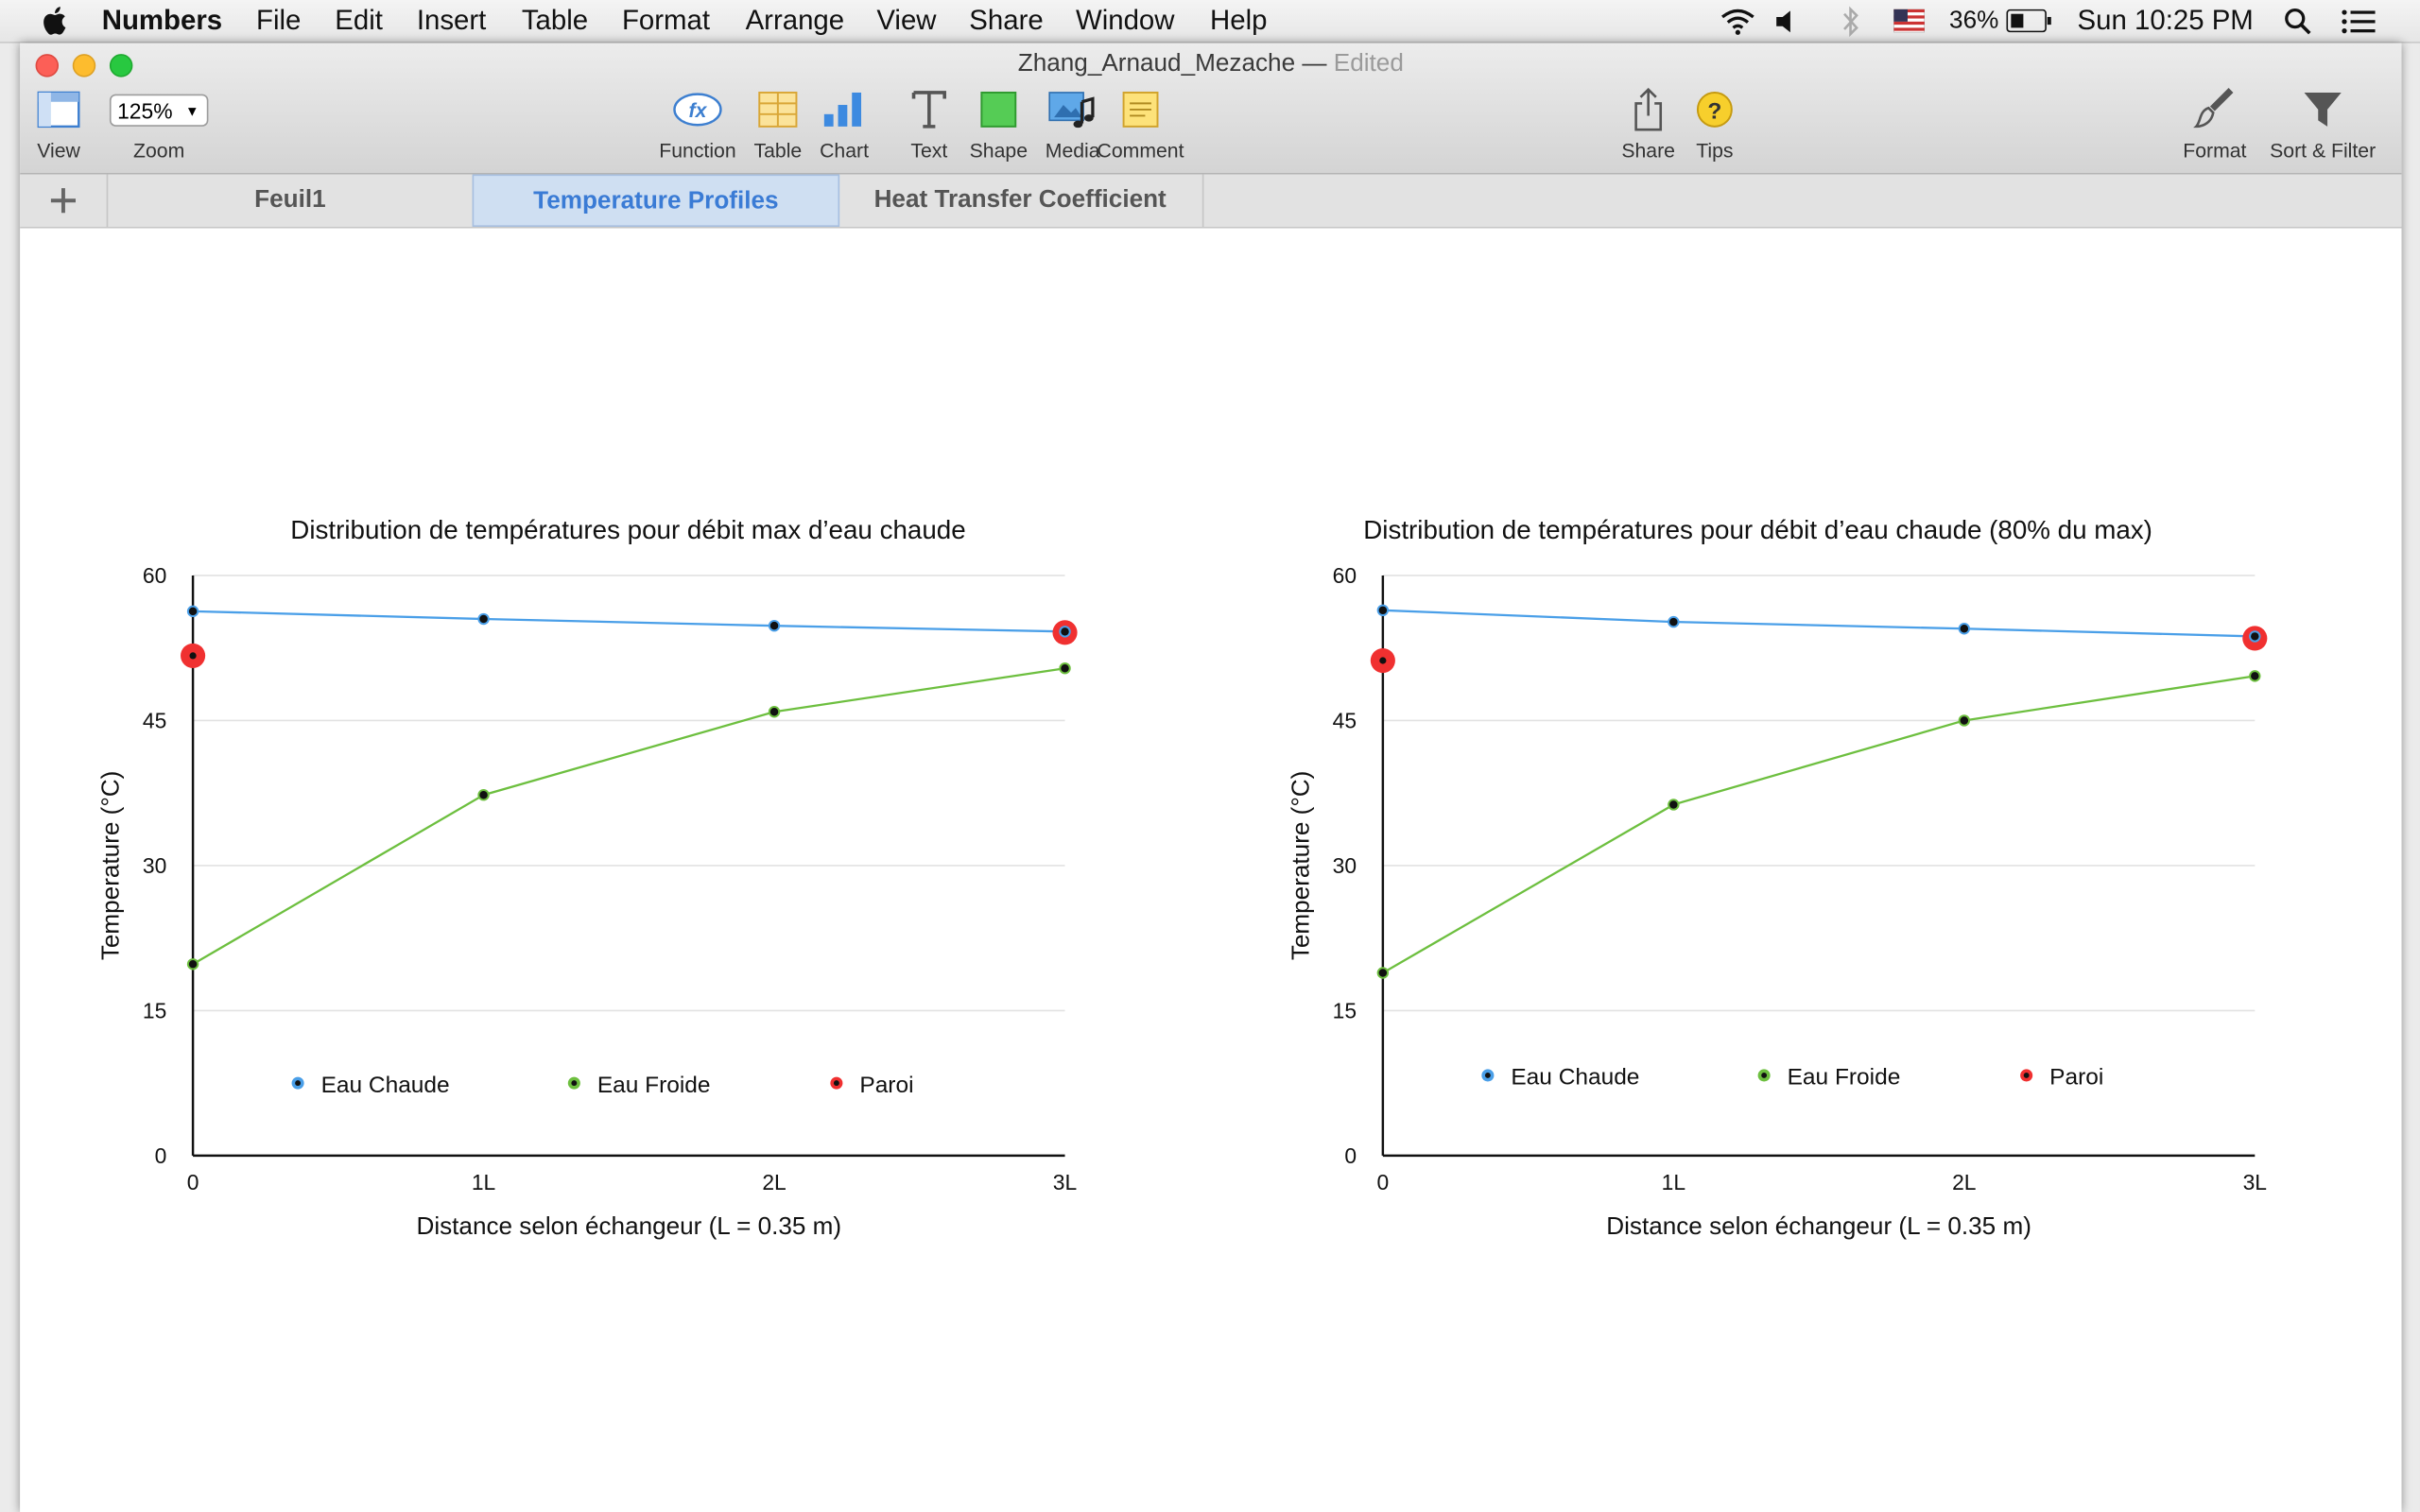  I want to click on chart-button: Chart, so click(845, 124).